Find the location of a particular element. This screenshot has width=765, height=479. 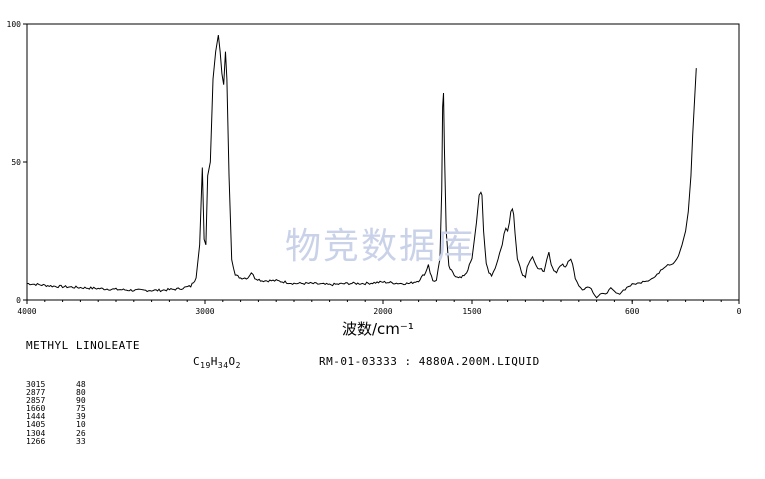

peak-row: 1304 26 is located at coordinates (56, 433).